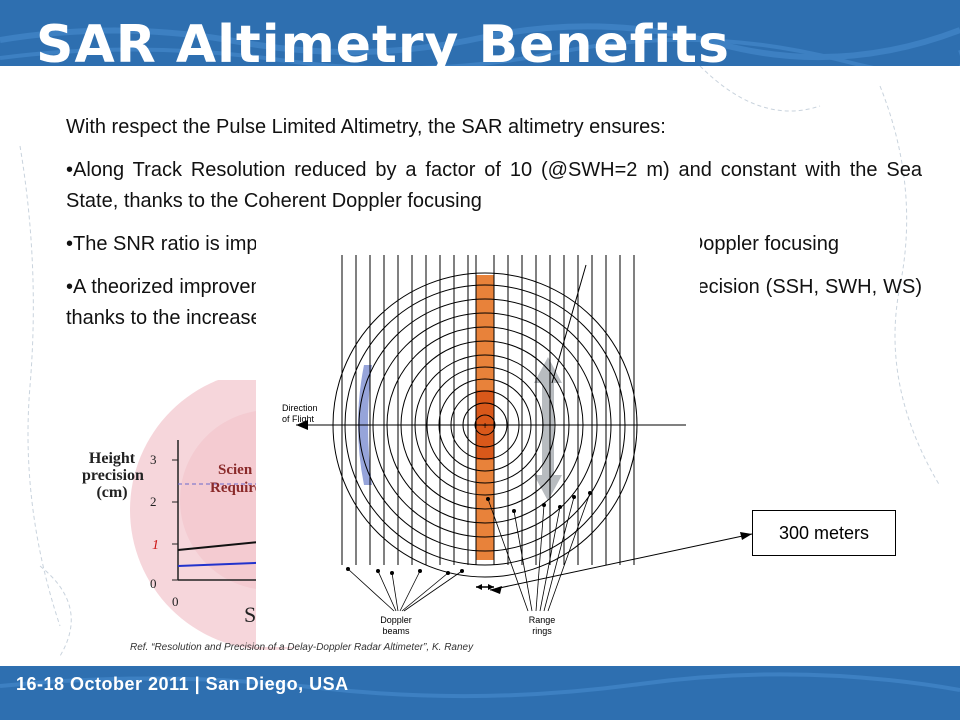 The image size is (960, 725). Describe the element at coordinates (153, 501) in the screenshot. I see `plot-ytick-2: 2` at that location.